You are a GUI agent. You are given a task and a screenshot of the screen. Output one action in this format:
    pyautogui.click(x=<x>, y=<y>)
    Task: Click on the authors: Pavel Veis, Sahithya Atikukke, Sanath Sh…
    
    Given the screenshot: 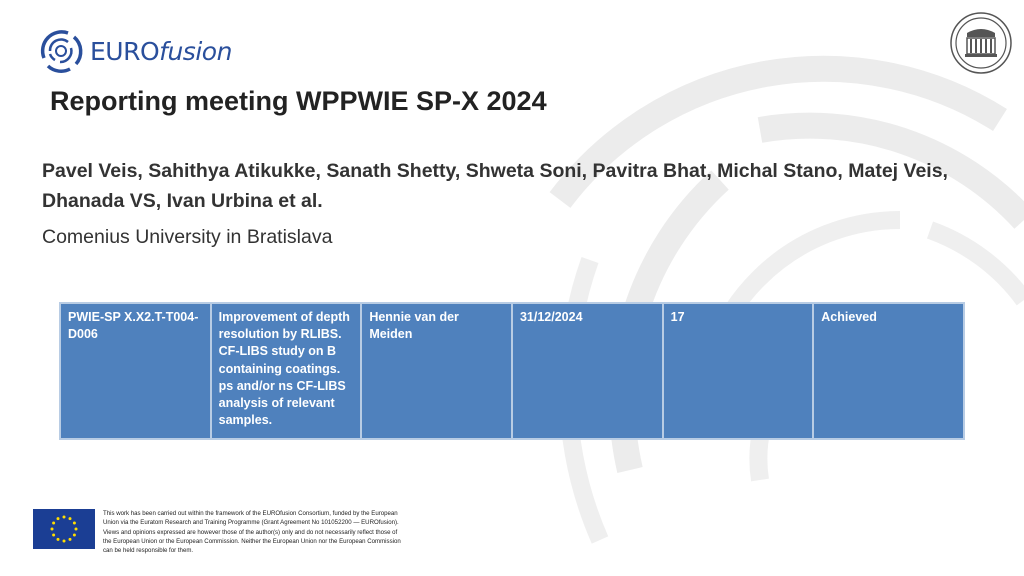 What is the action you would take?
    pyautogui.click(x=495, y=186)
    